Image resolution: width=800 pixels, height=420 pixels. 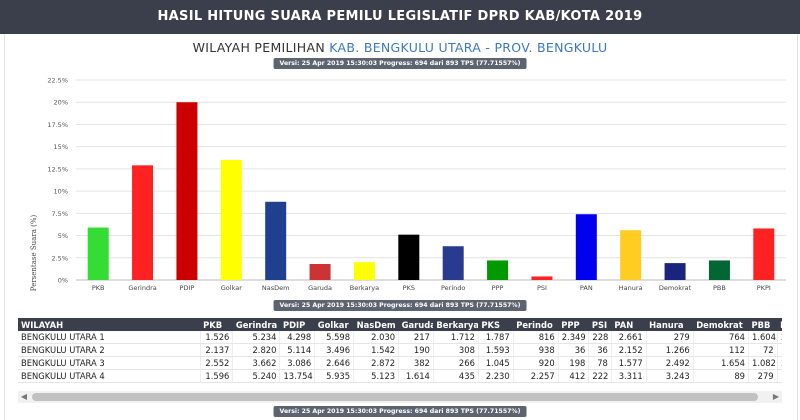 What do you see at coordinates (376, 363) in the screenshot?
I see `table-cell-votes: 2.872` at bounding box center [376, 363].